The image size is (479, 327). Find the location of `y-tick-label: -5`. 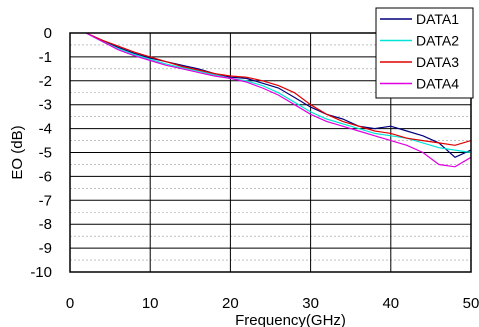

y-tick-label: -5 is located at coordinates (45, 153).